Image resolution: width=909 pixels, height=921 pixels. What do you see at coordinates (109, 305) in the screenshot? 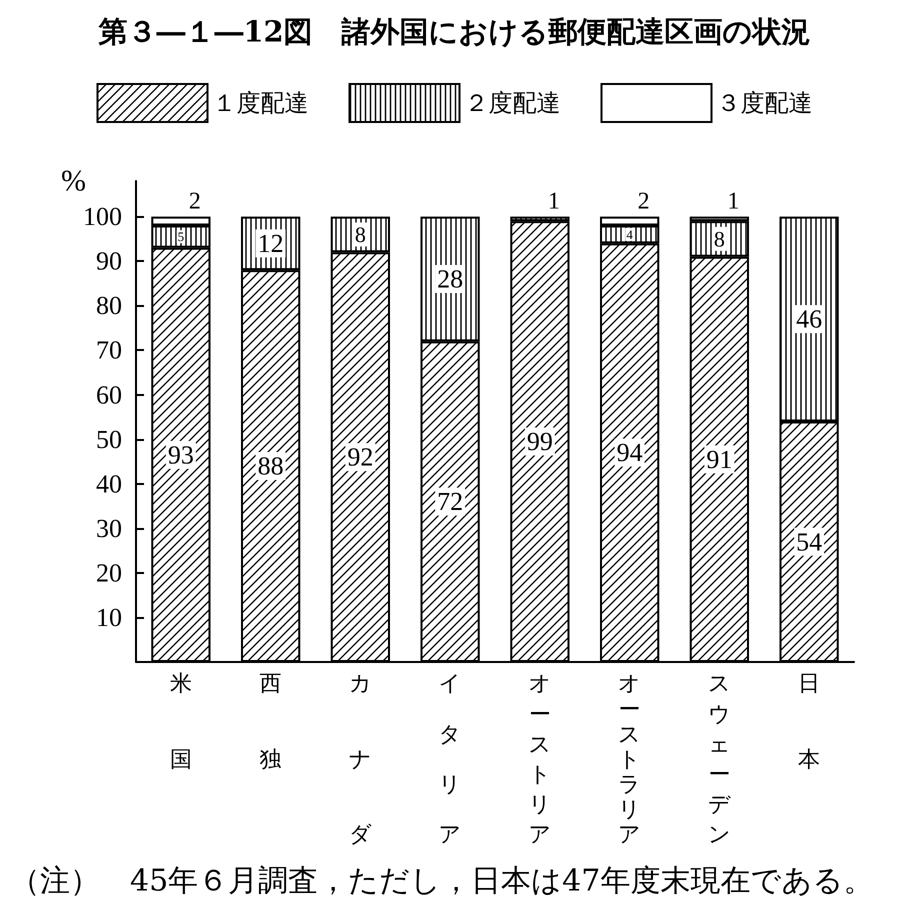
I see `y-tick-label: 80` at bounding box center [109, 305].